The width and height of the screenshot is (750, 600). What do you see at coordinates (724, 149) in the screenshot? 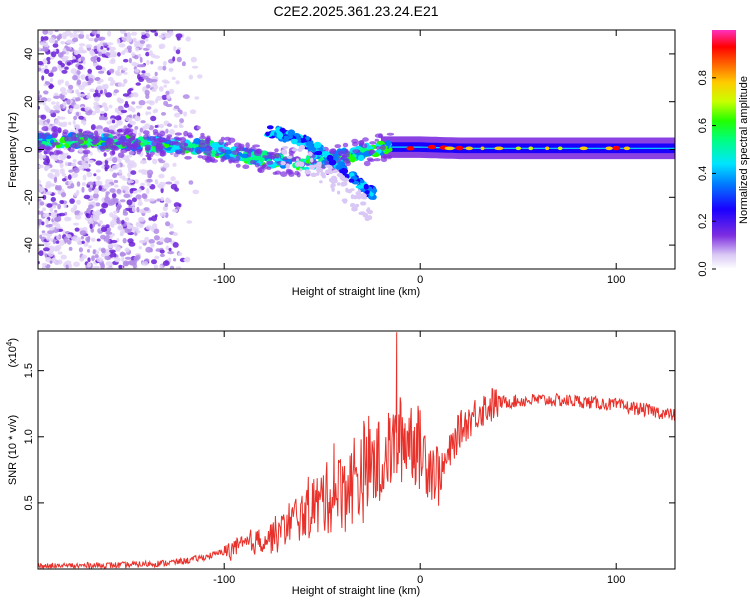
I see `colorbar-gradient` at bounding box center [724, 149].